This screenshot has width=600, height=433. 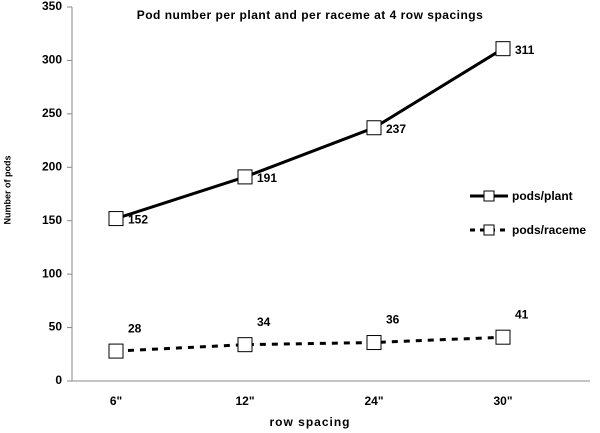 I want to click on y-tick-label: 50, so click(x=56, y=327).